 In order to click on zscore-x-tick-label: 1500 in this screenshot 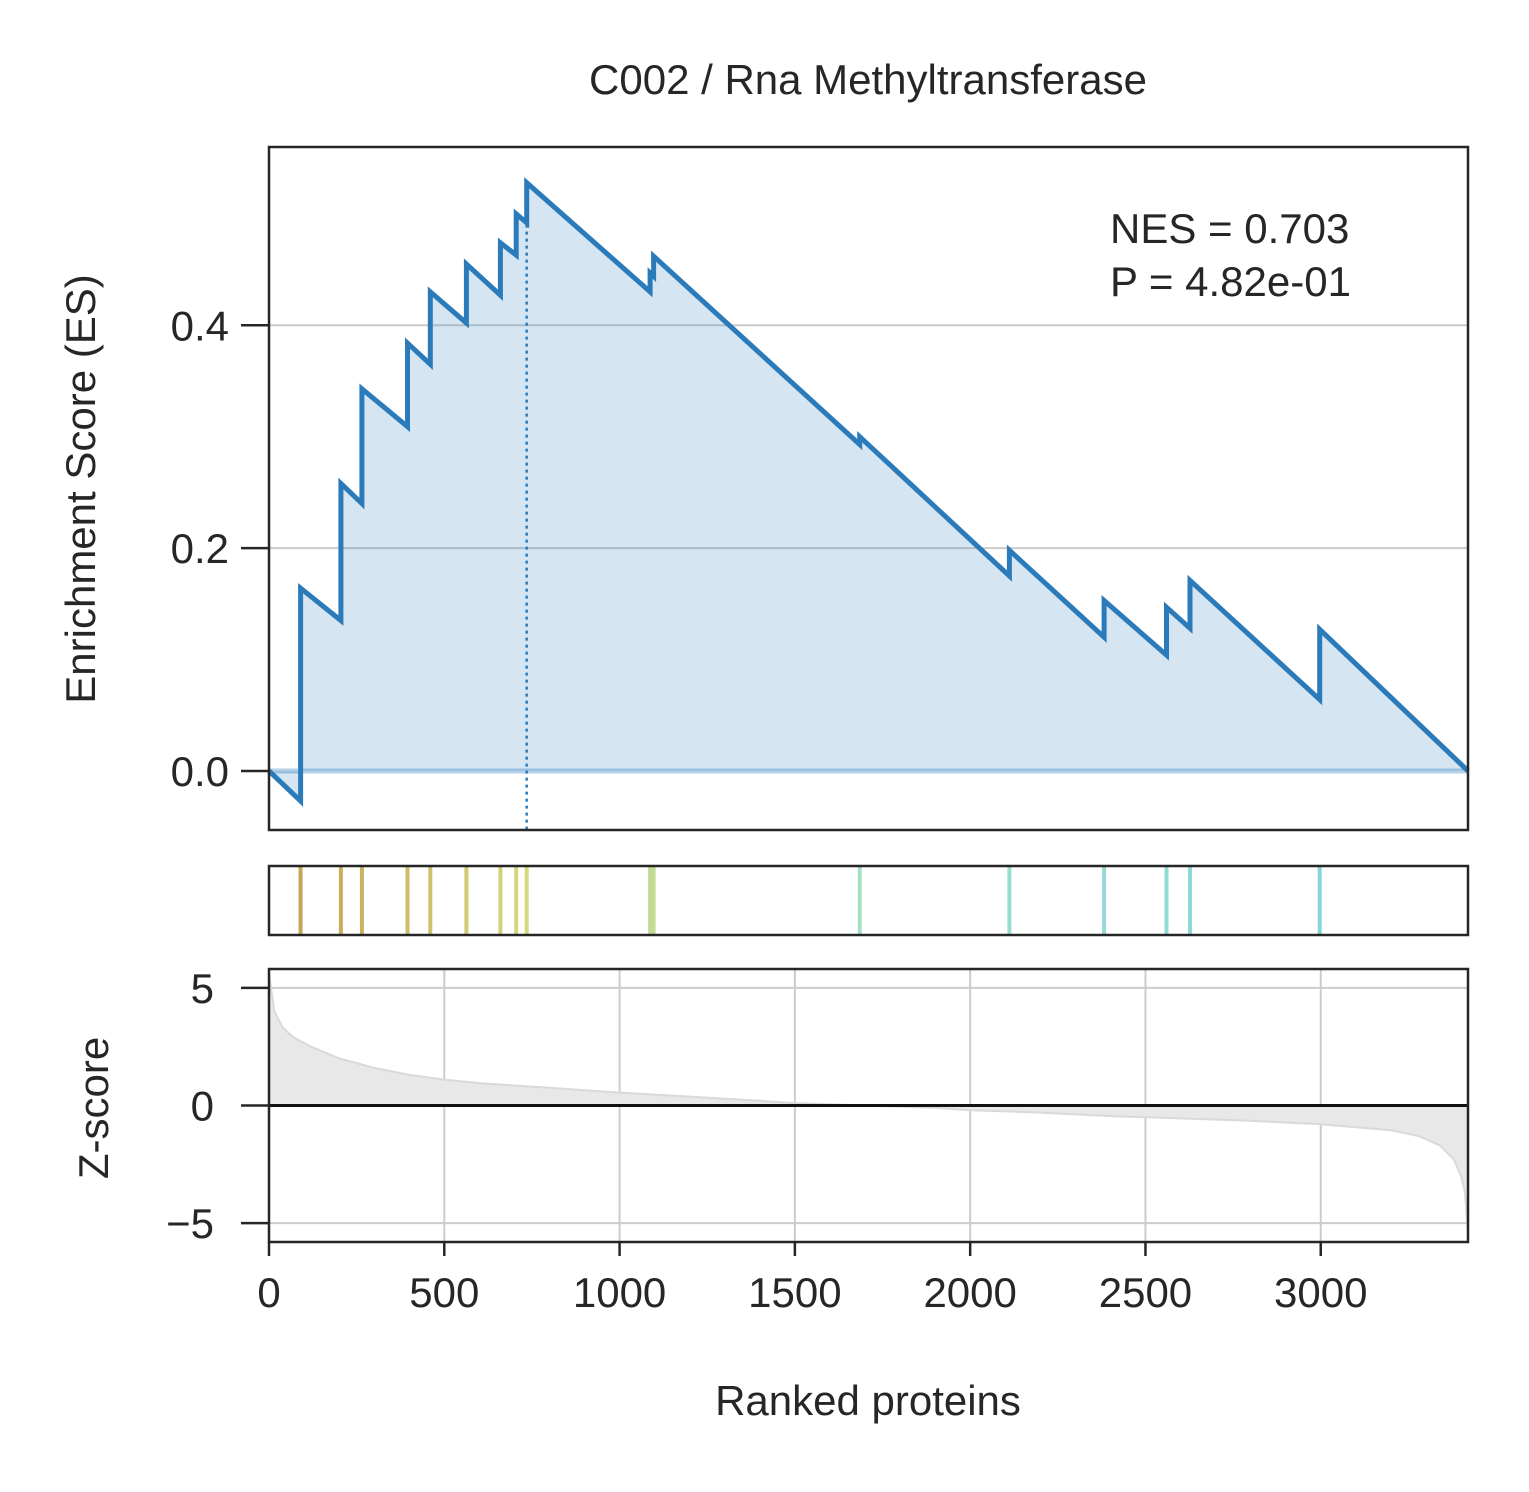, I will do `click(794, 1292)`.